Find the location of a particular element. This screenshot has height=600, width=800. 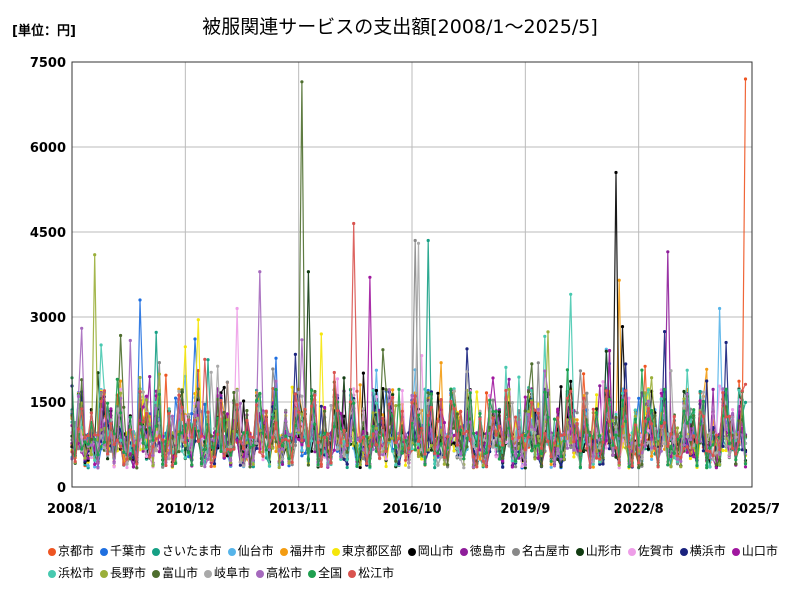

y-tick-label: 4500 is located at coordinates (48, 233).